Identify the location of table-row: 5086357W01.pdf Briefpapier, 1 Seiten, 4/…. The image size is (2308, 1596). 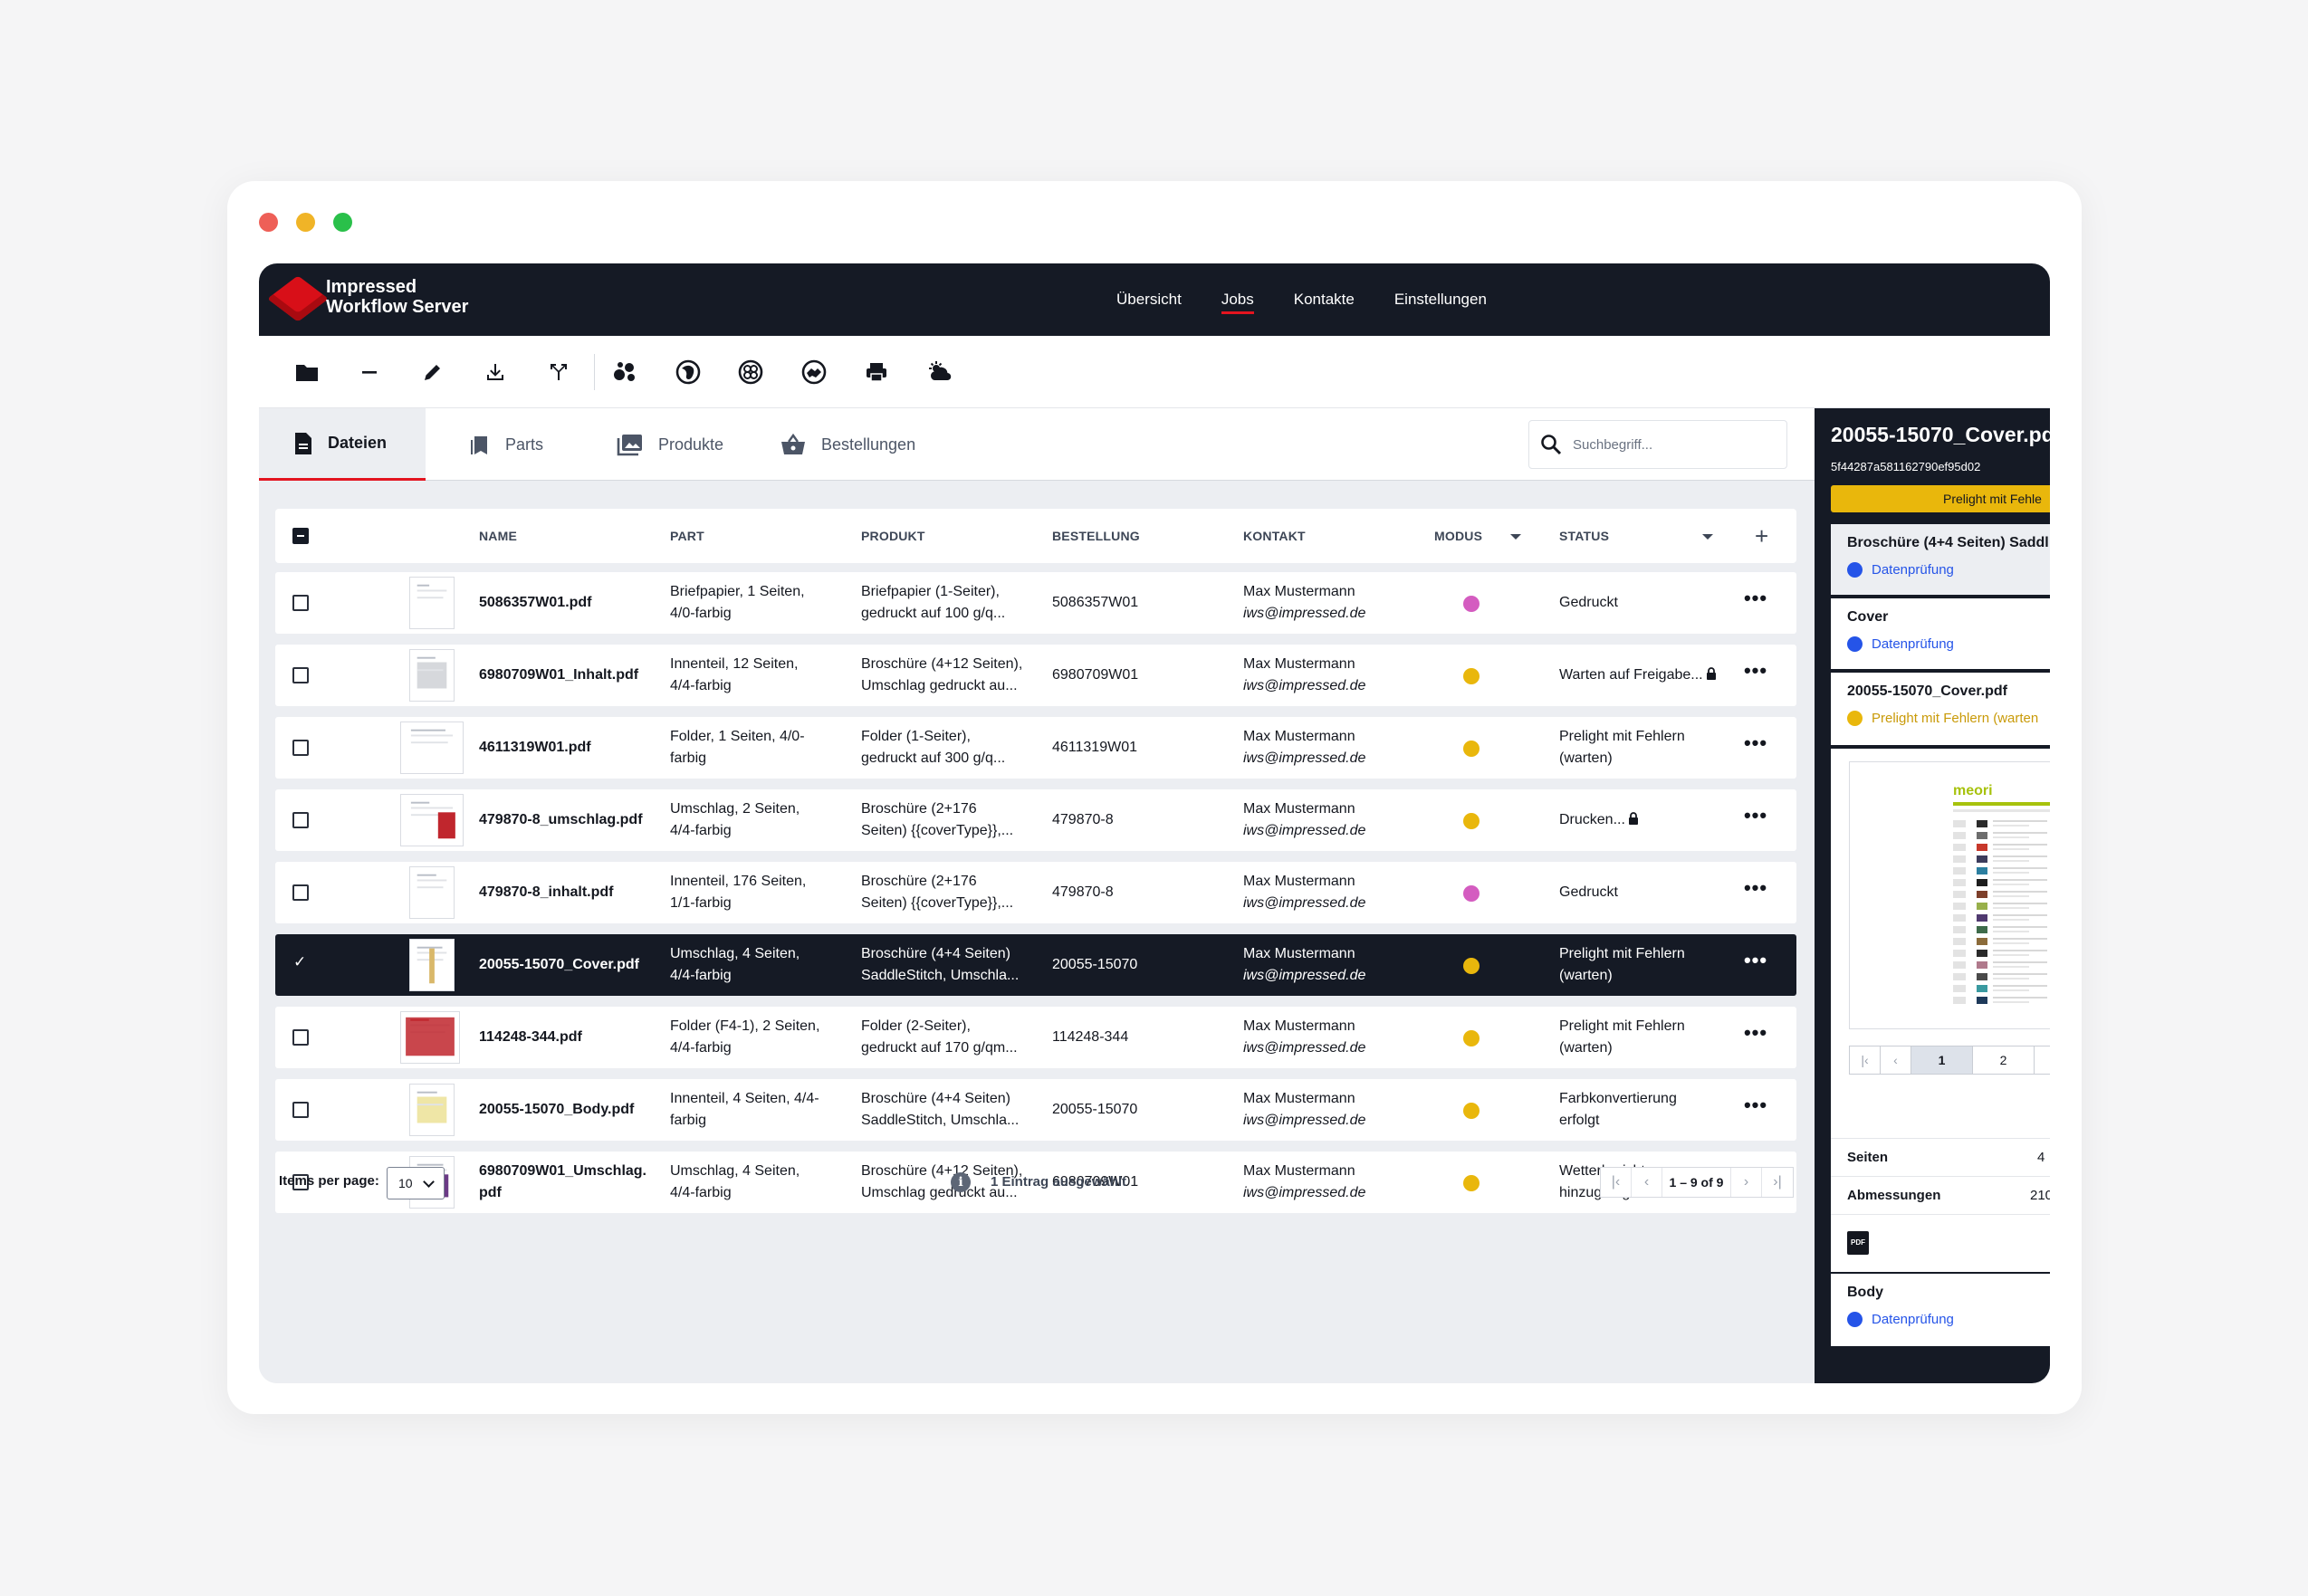
(1035, 603).